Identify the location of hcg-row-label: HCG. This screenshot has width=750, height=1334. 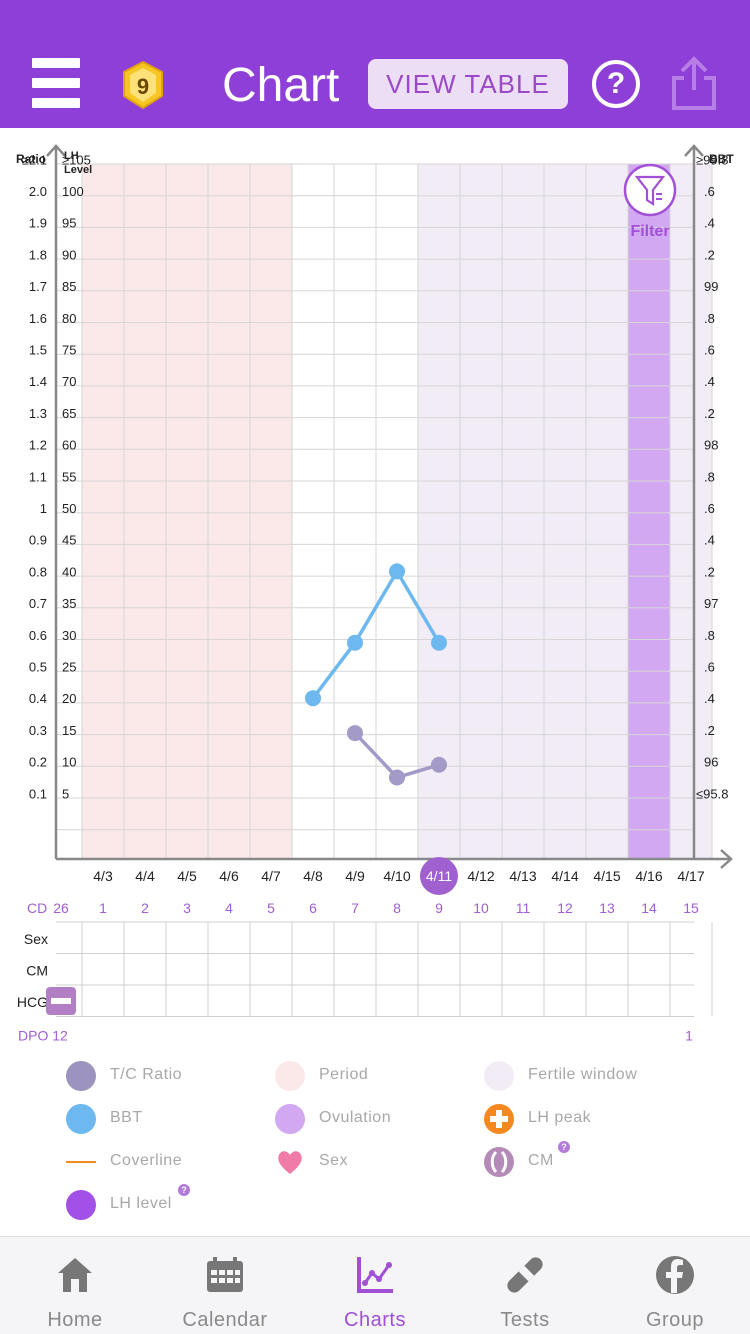
(32, 1002).